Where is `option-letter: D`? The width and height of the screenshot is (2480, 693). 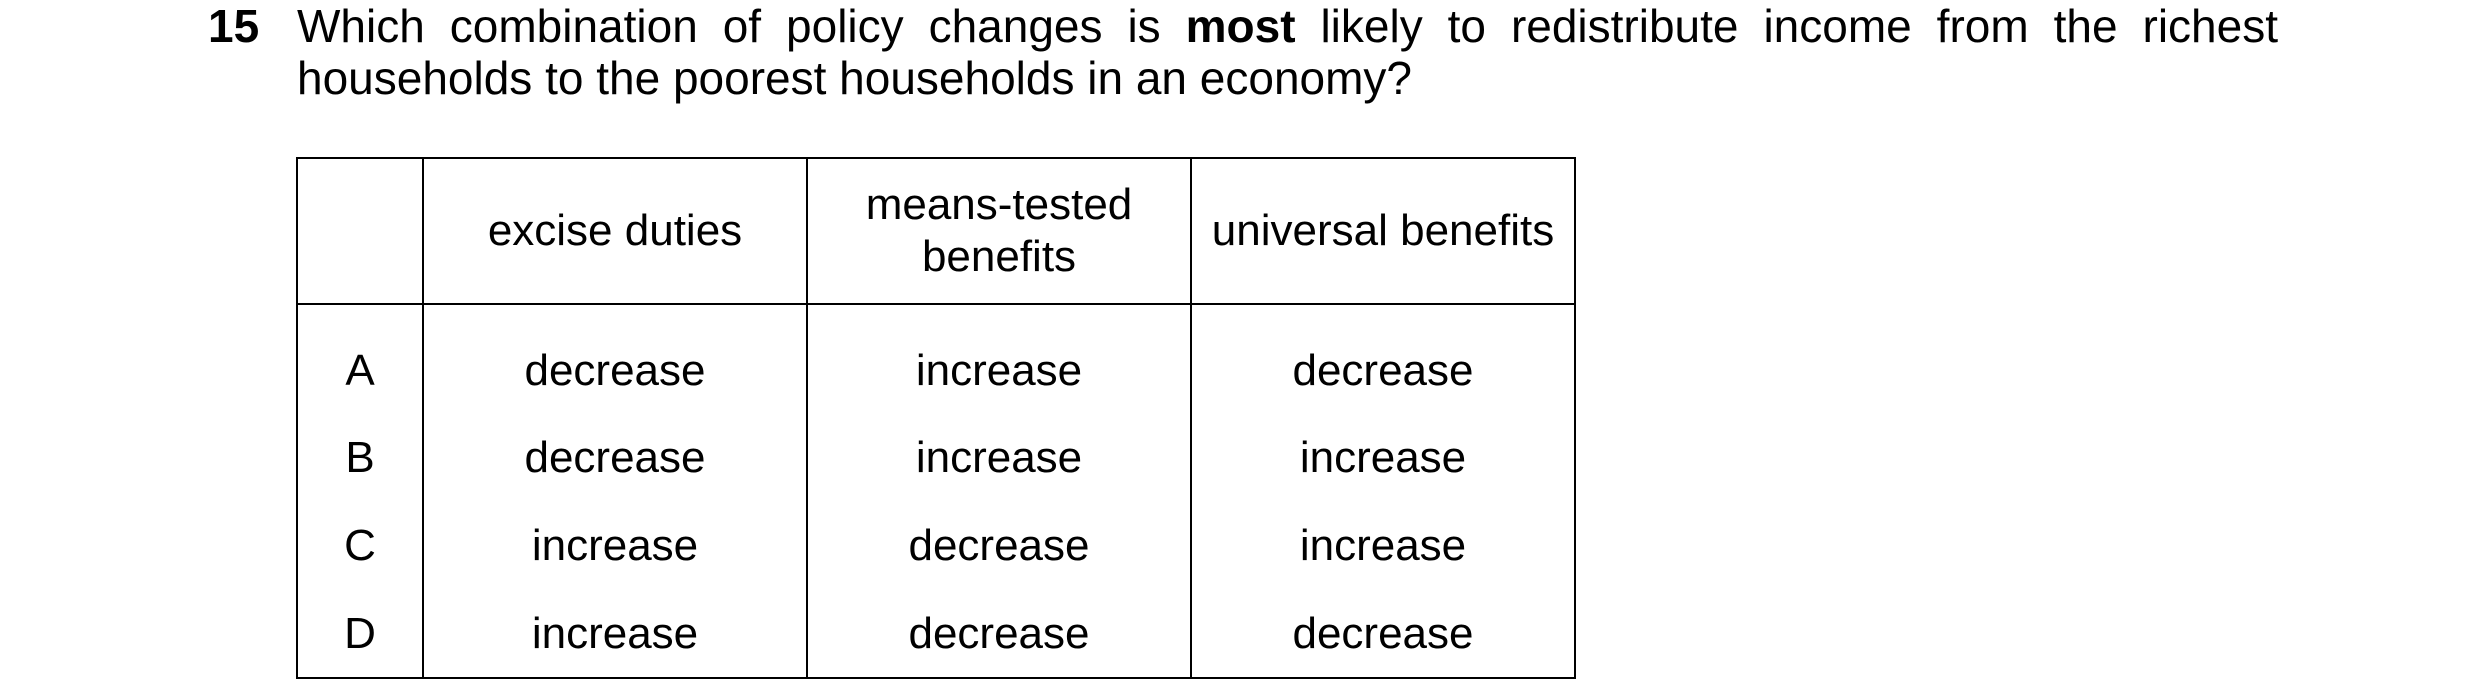
option-letter: D is located at coordinates (360, 634).